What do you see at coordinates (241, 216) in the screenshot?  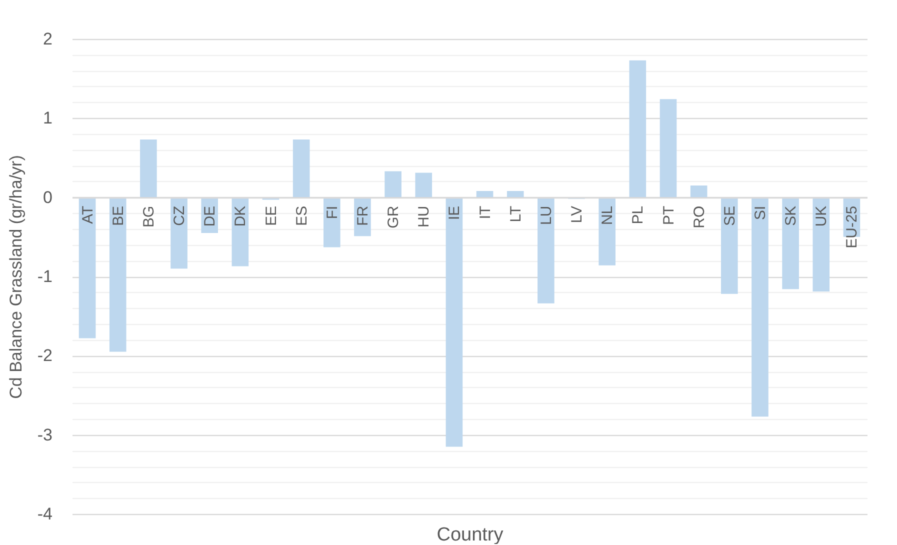 I see `x-tick-label: DK` at bounding box center [241, 216].